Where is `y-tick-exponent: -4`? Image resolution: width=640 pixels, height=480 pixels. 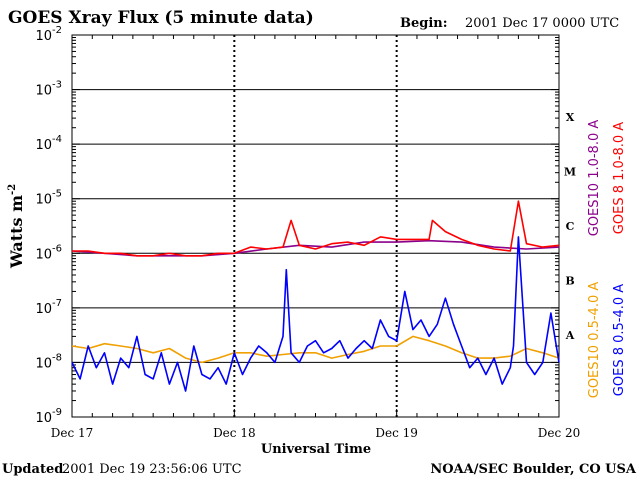 y-tick-exponent: -4 is located at coordinates (57, 139).